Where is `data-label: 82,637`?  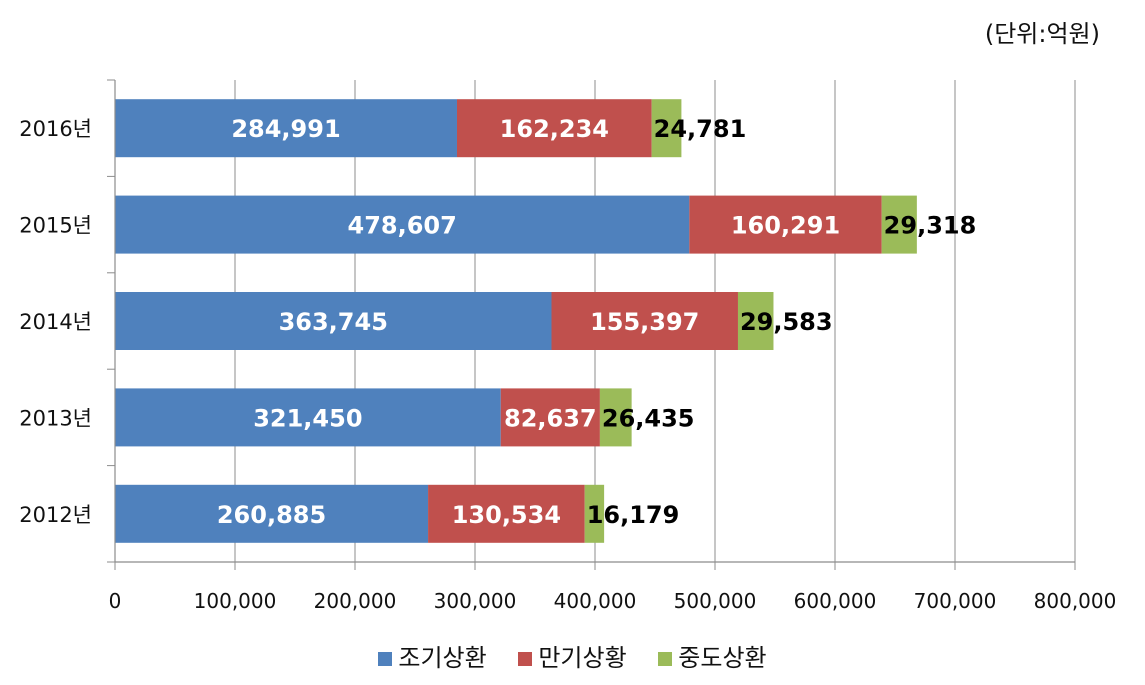
data-label: 82,637 is located at coordinates (550, 418).